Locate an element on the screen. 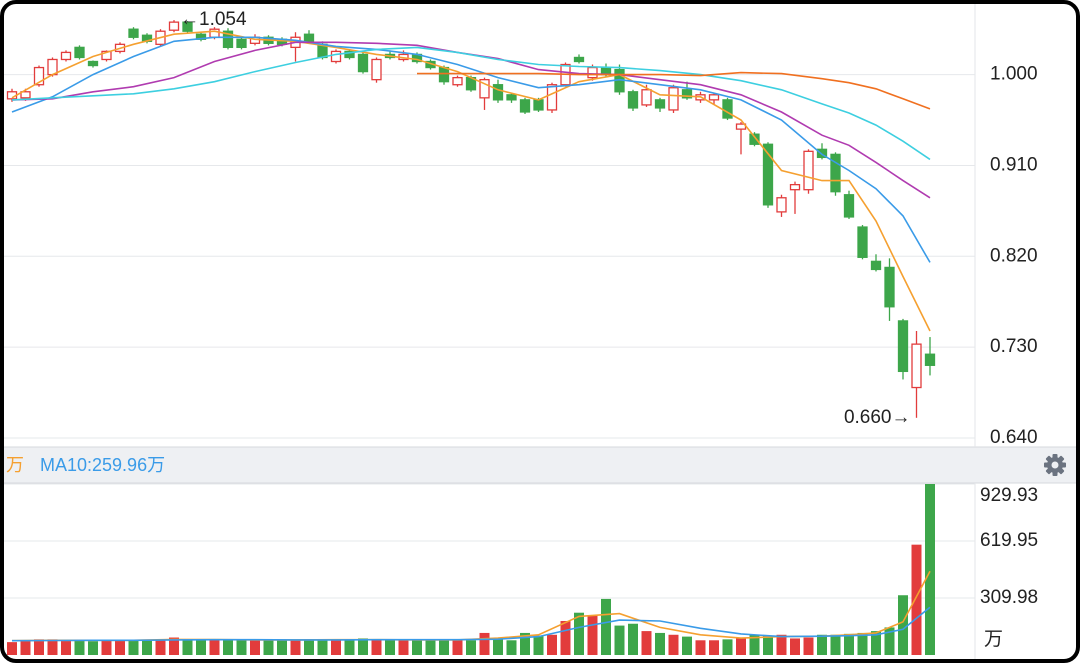 The image size is (1080, 663). y-tick-label: 1.000 is located at coordinates (1014, 74).